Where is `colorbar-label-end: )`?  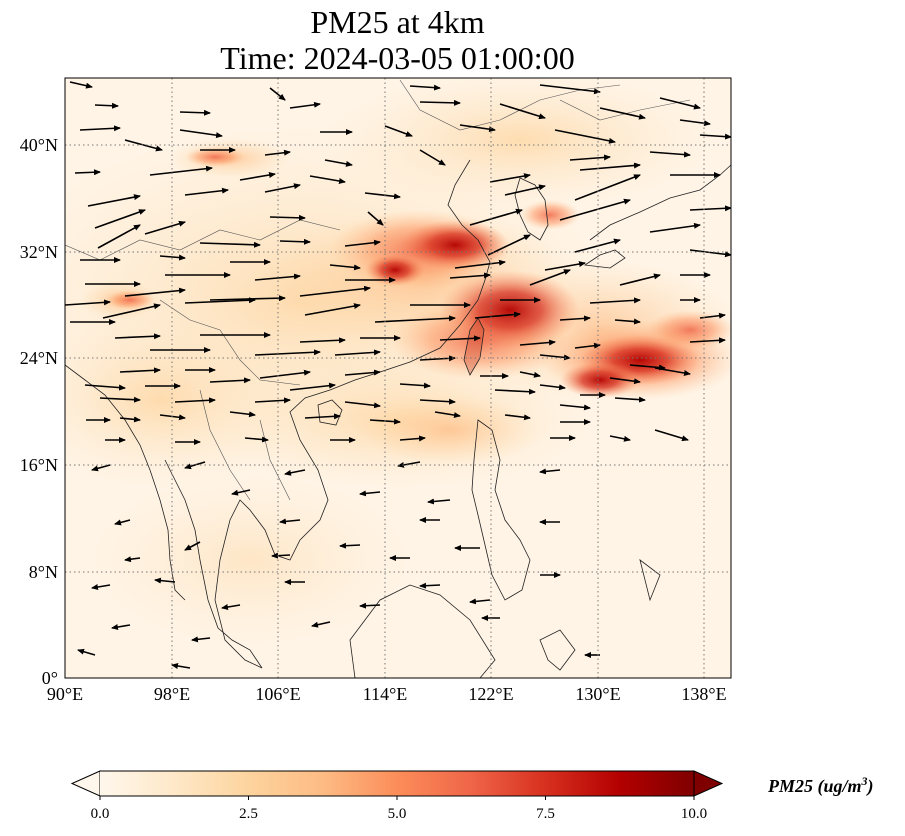 colorbar-label-end: ) is located at coordinates (870, 786).